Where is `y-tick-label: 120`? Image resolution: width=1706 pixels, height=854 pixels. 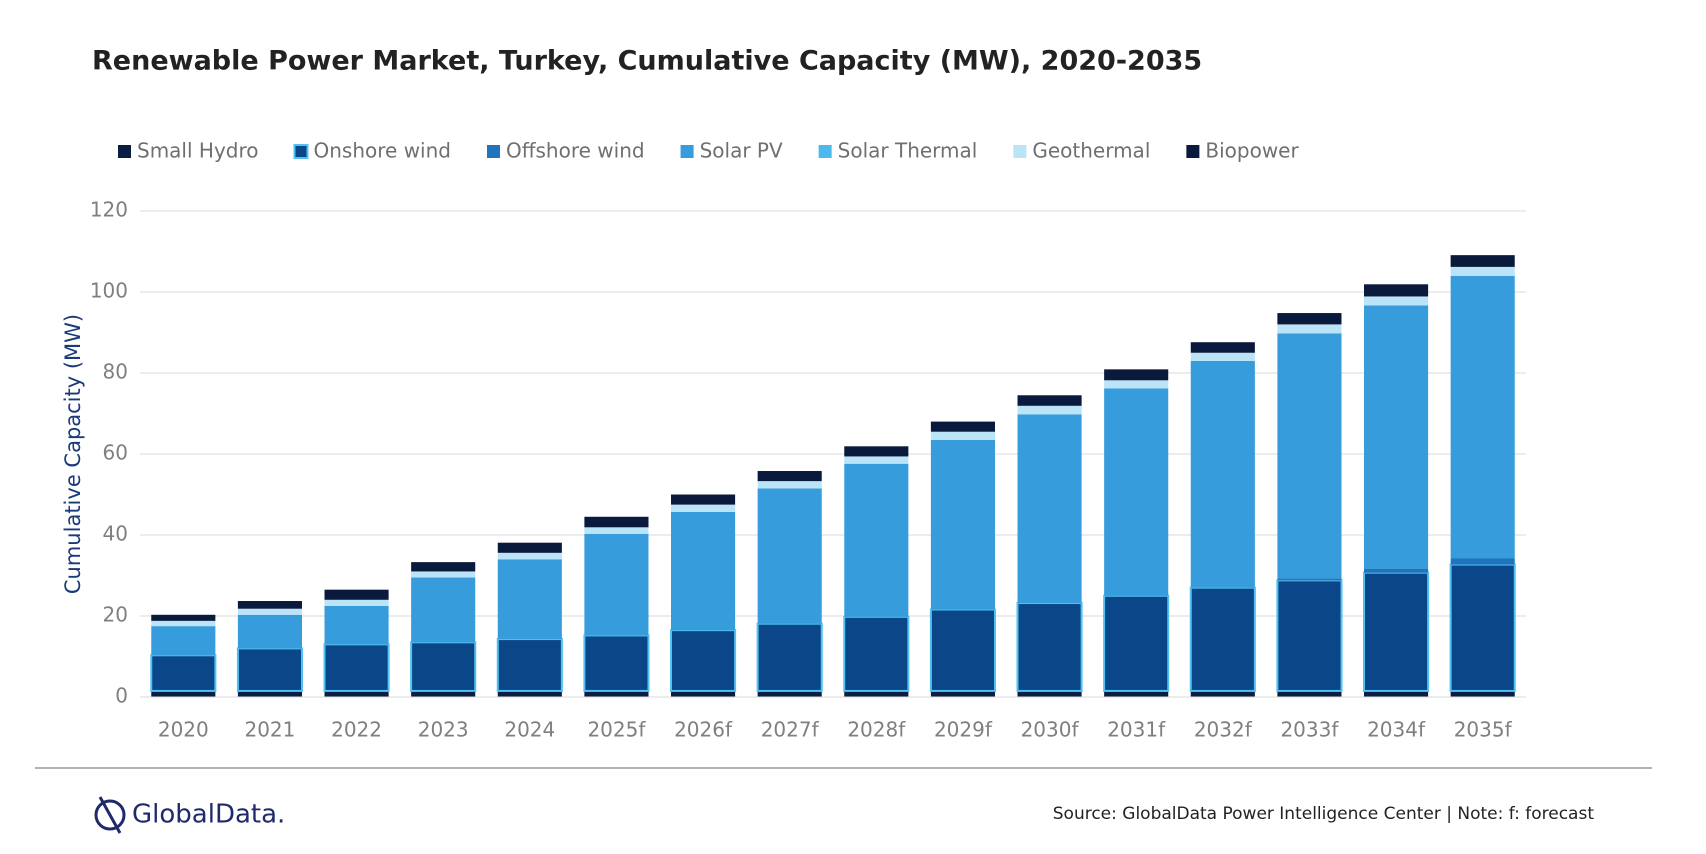 y-tick-label: 120 is located at coordinates (109, 210).